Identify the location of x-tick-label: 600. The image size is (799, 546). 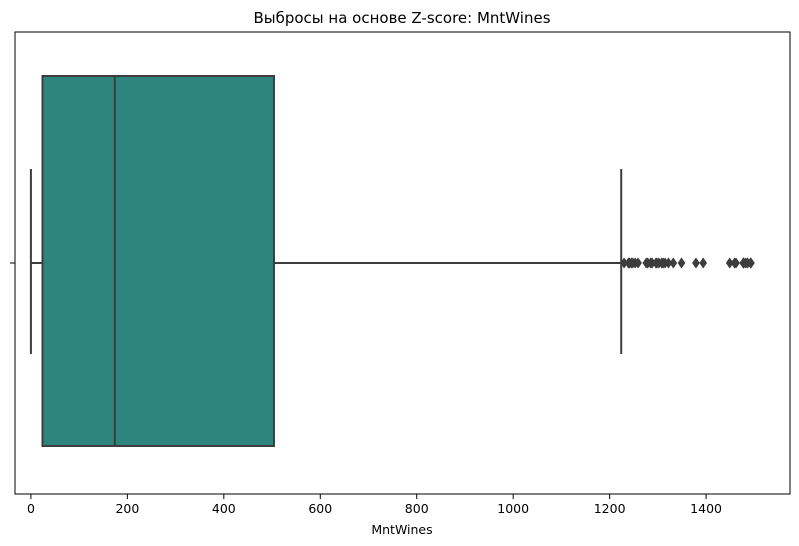
(320, 508).